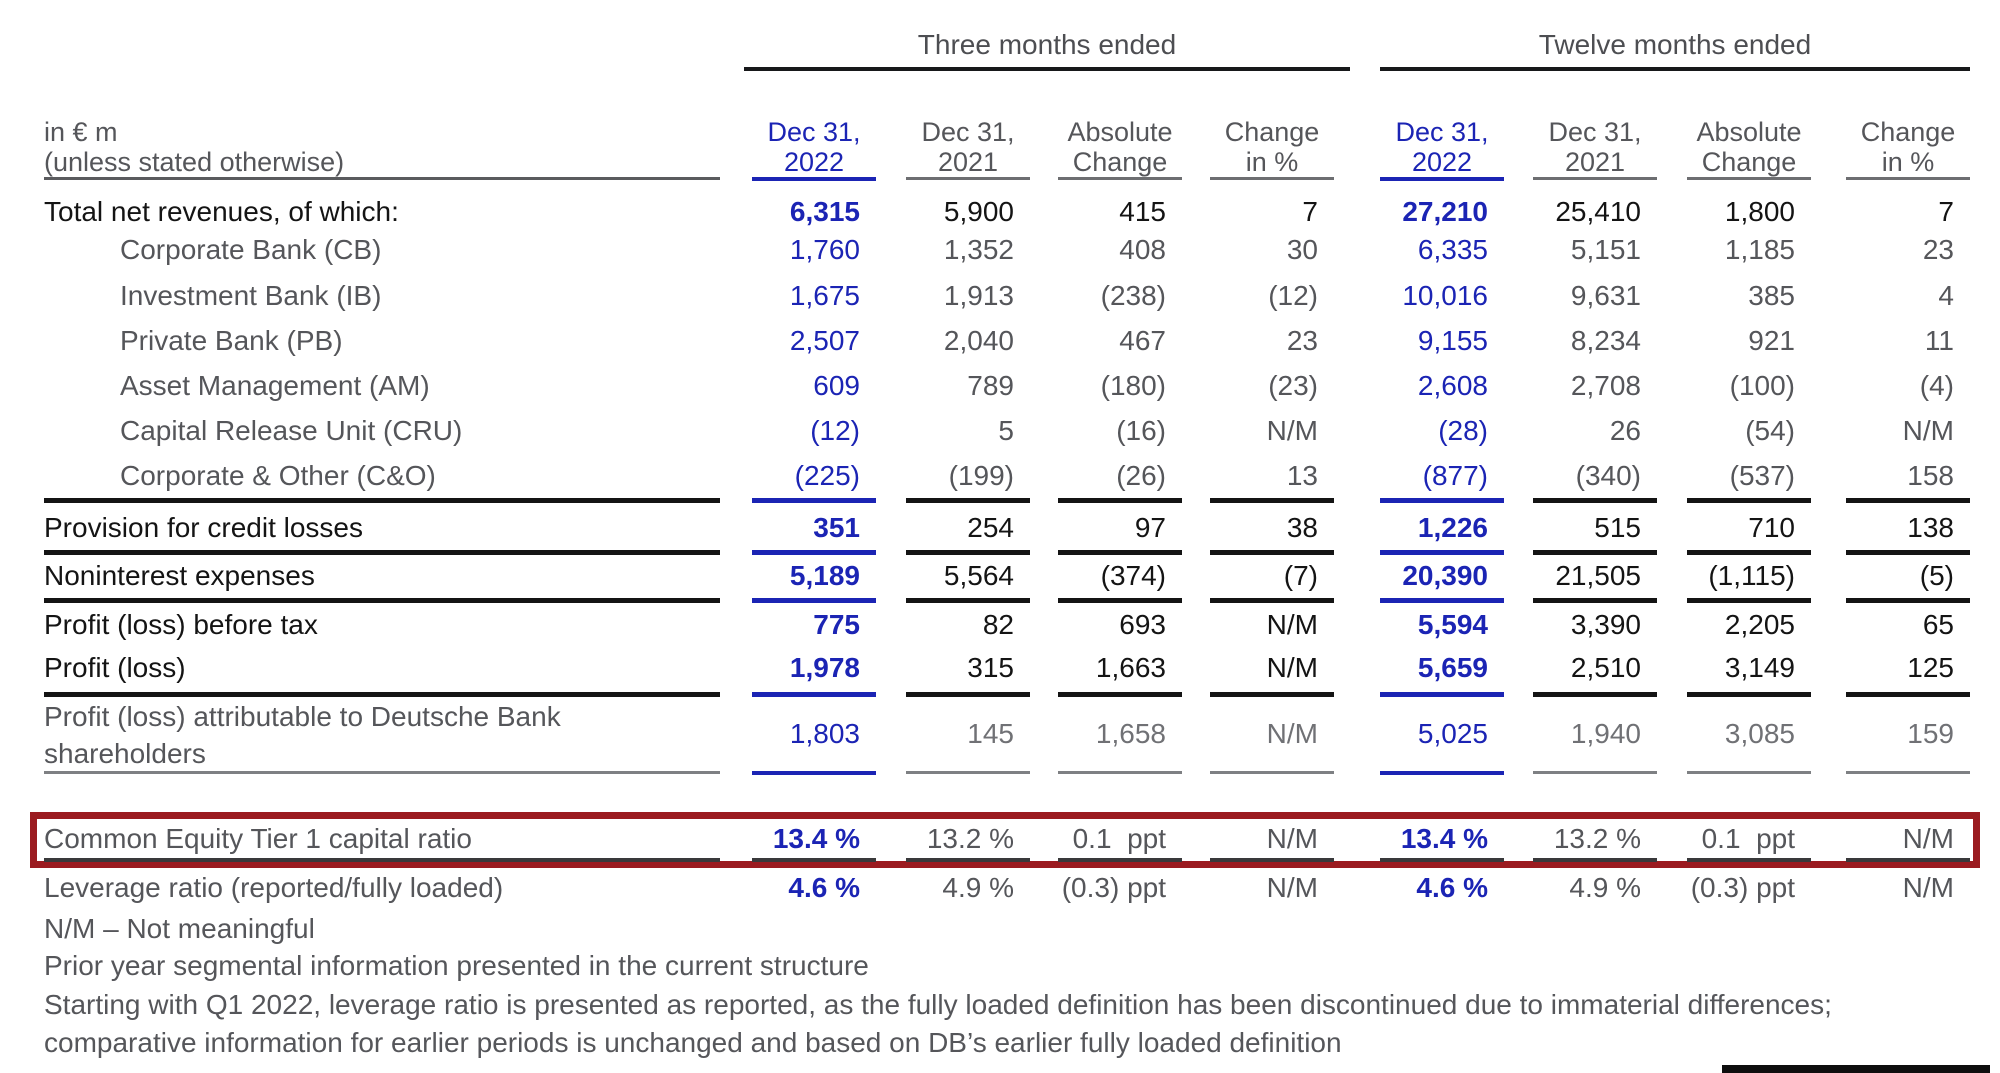 This screenshot has height=1073, width=2000. What do you see at coordinates (1749, 132) in the screenshot?
I see `column-header-line: Absolute` at bounding box center [1749, 132].